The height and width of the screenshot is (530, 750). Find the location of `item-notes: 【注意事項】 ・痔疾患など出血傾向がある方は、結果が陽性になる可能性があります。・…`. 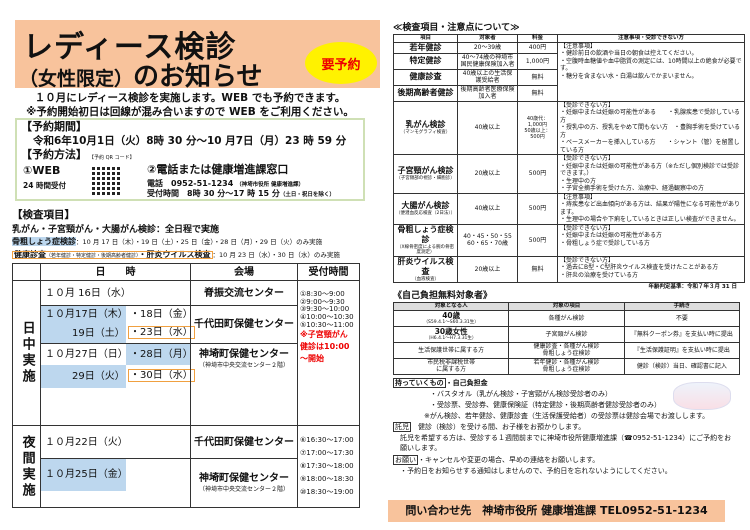

item-notes: 【注意事項】 ・痔疾患など出血傾向がある方は、結果が陽性になる可能性があります。・… is located at coordinates (651, 208).